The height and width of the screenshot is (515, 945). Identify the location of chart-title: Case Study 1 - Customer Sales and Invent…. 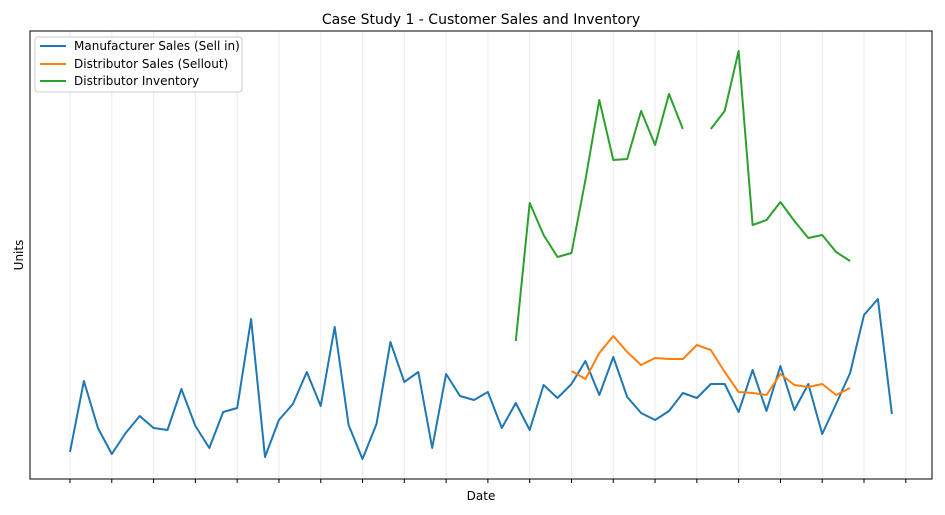
(481, 20).